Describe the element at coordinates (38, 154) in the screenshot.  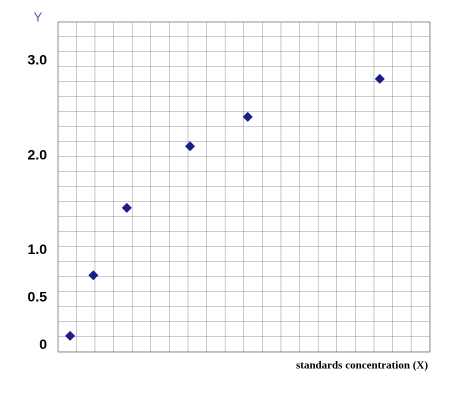
I see `y-tick-label: 2.0` at that location.